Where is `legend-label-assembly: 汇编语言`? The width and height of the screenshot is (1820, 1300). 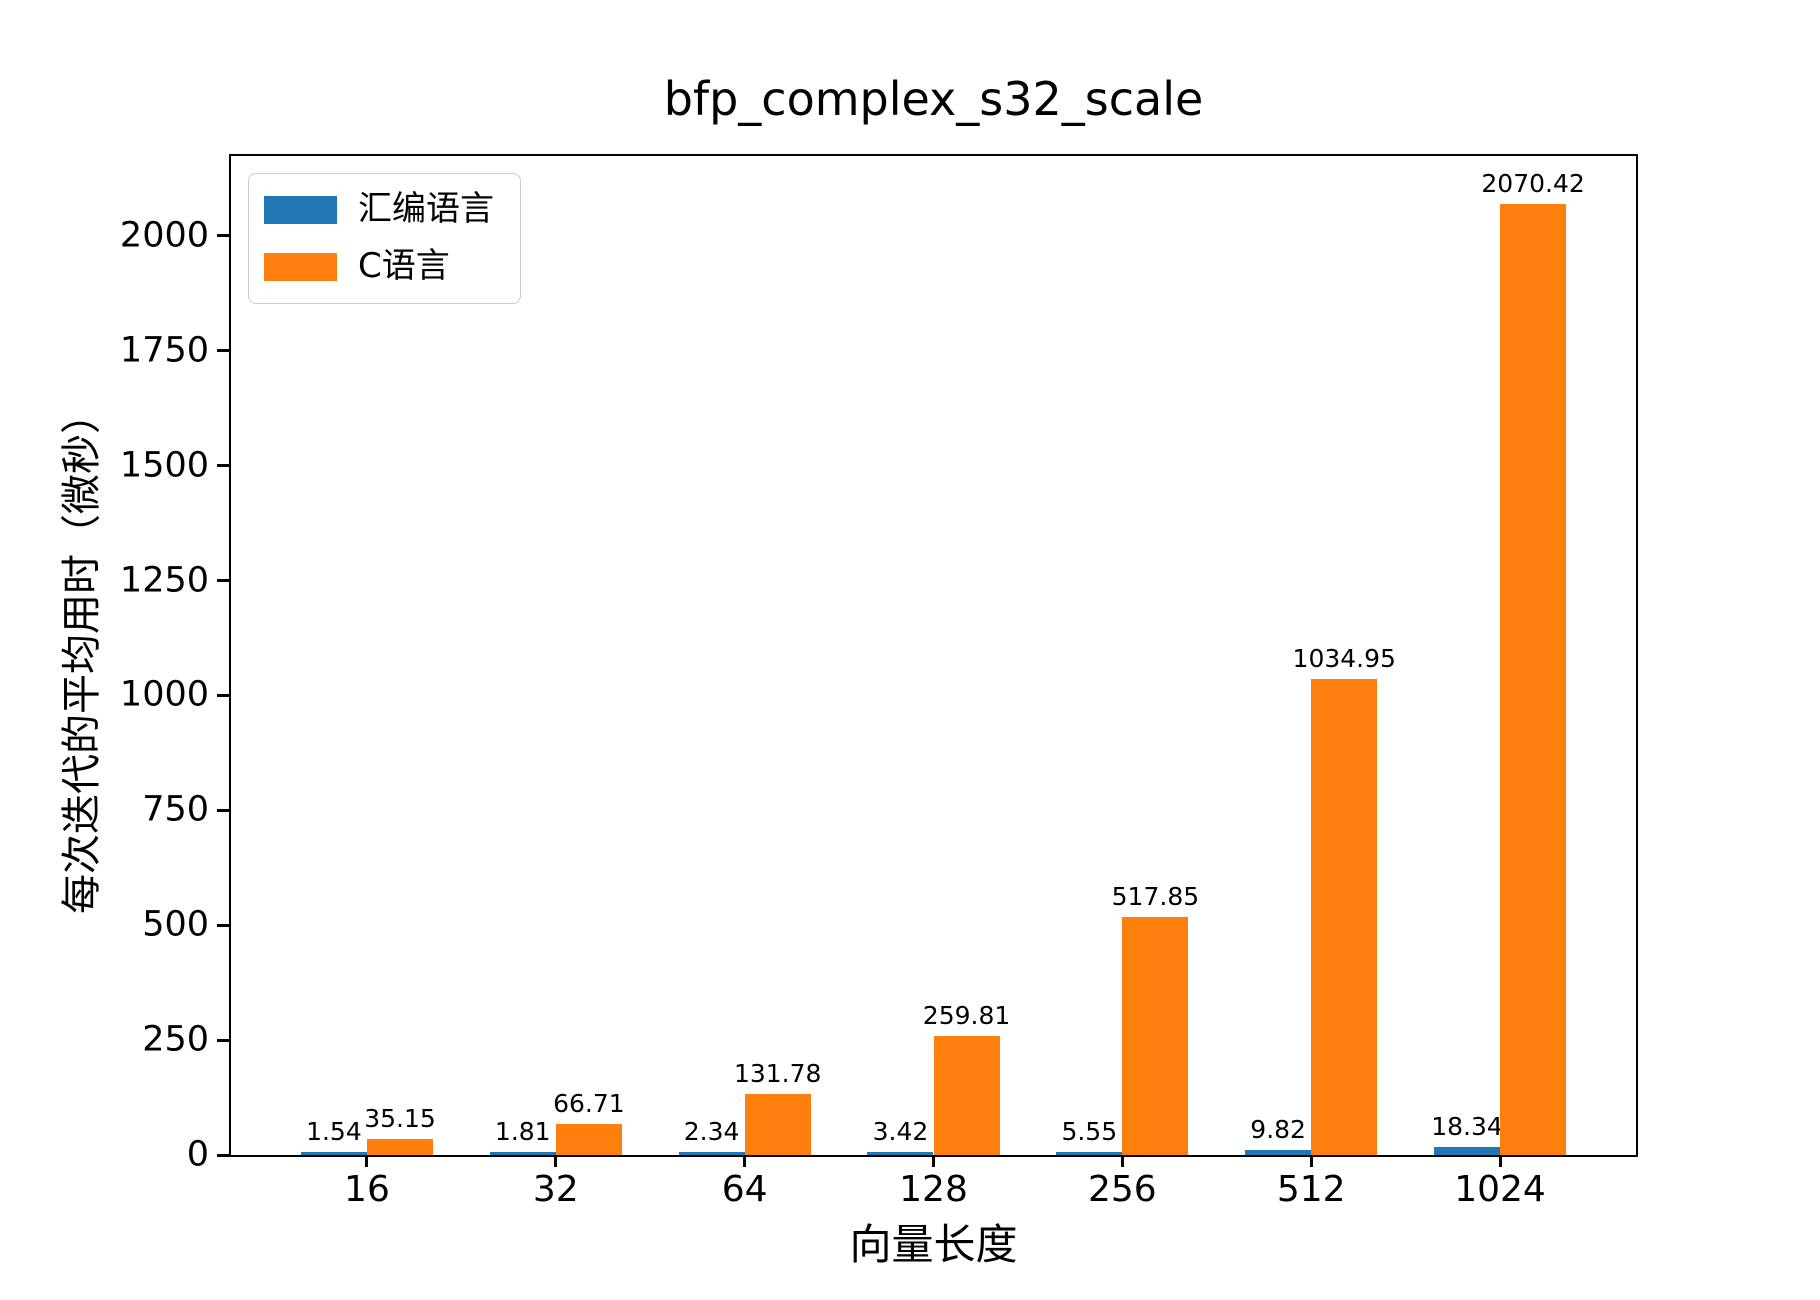
legend-label-assembly: 汇编语言 is located at coordinates (426, 209).